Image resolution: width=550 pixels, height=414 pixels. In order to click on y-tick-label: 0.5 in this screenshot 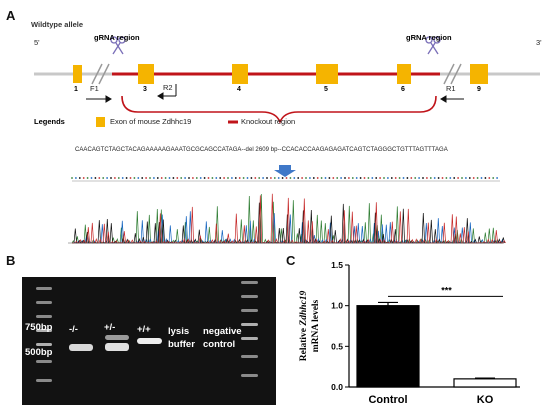, I will do `click(337, 346)`.